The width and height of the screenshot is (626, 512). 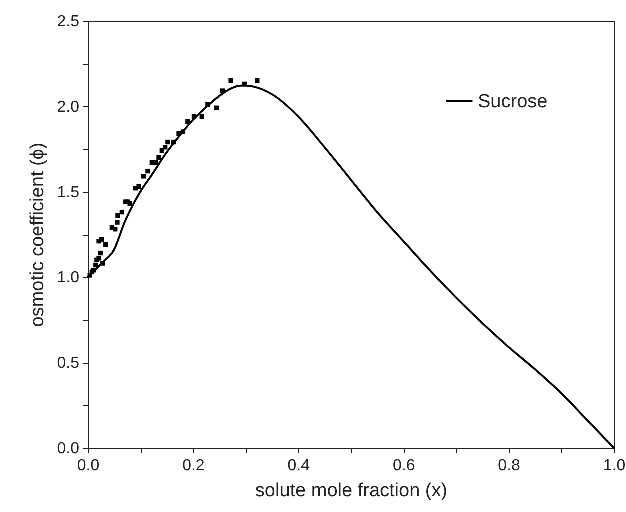 What do you see at coordinates (68, 363) in the screenshot?
I see `y-tick-label: 0.5` at bounding box center [68, 363].